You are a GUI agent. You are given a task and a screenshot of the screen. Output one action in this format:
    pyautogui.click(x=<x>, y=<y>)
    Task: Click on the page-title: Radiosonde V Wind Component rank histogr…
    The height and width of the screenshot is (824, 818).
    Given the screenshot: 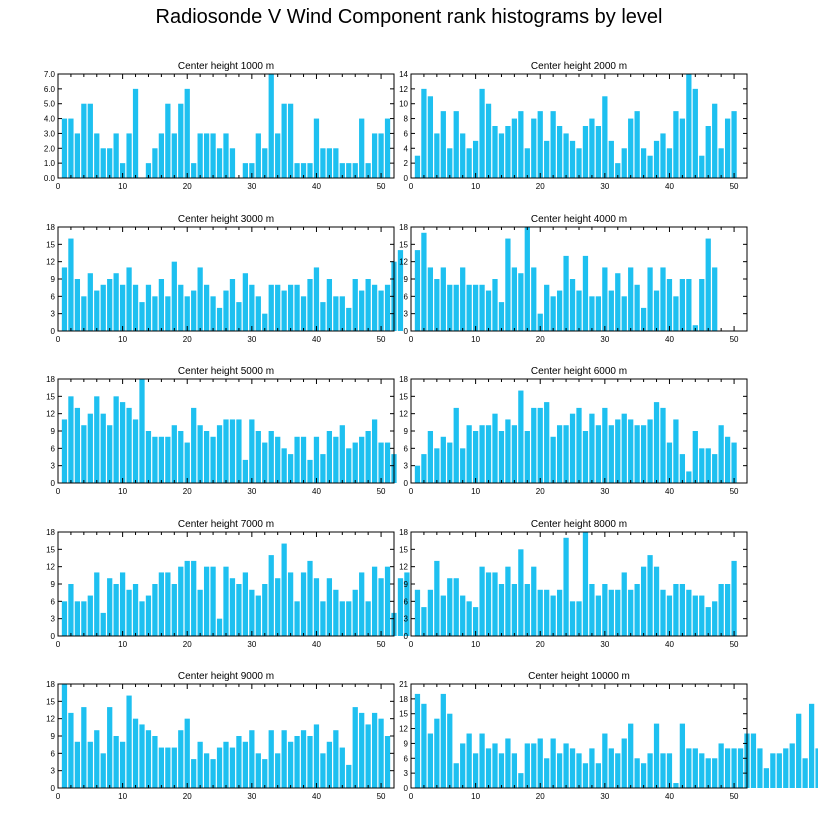 What is the action you would take?
    pyautogui.click(x=409, y=17)
    